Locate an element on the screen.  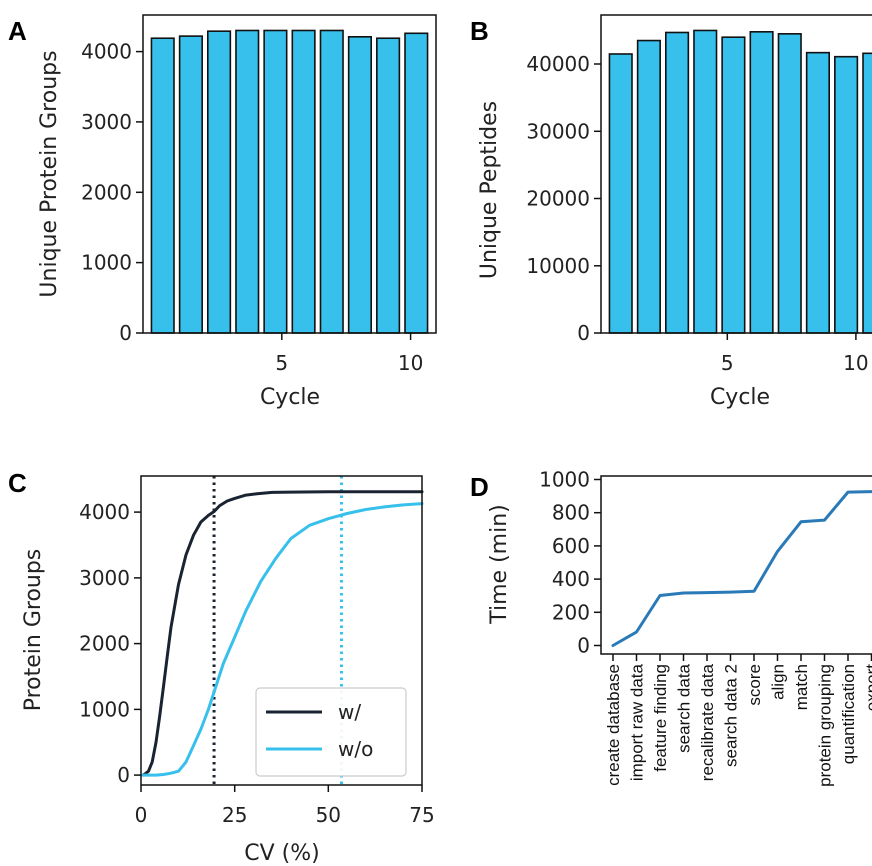
plot-frame-a is located at coordinates (289, 174).